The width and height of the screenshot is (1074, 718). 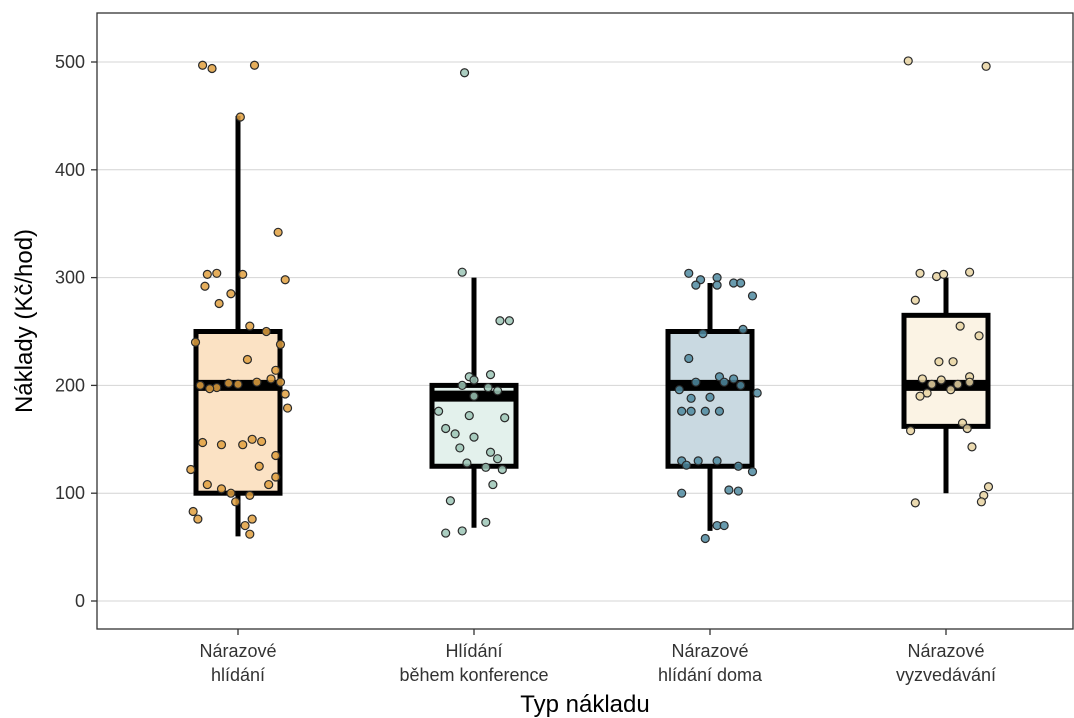 What do you see at coordinates (473, 651) in the screenshot?
I see `x-tick-label-line1: Hlídání` at bounding box center [473, 651].